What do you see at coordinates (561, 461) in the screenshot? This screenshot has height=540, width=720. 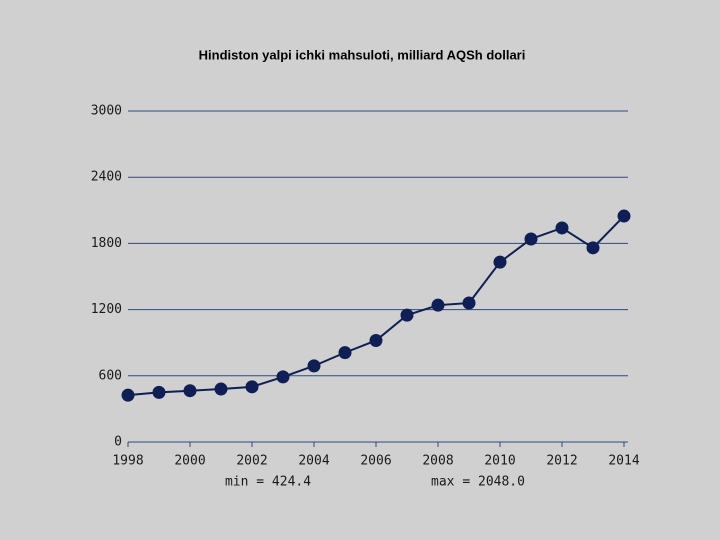 I see `x-tick-label: 2012` at bounding box center [561, 461].